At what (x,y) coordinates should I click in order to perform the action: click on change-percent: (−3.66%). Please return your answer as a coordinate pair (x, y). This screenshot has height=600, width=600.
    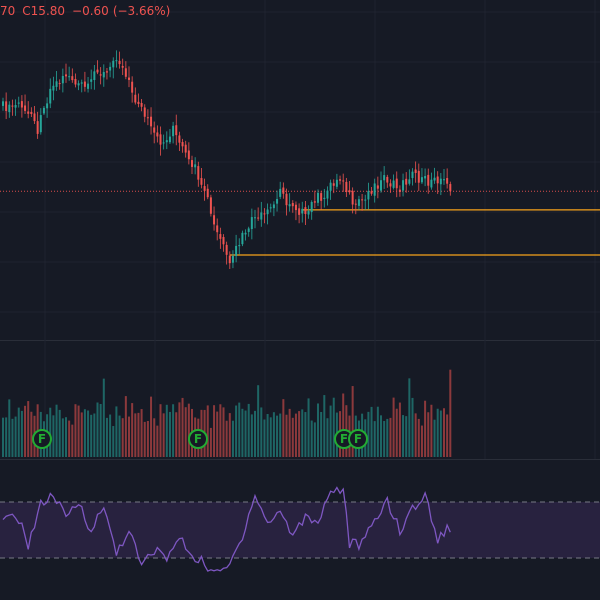
    Looking at the image, I should click on (141, 11).